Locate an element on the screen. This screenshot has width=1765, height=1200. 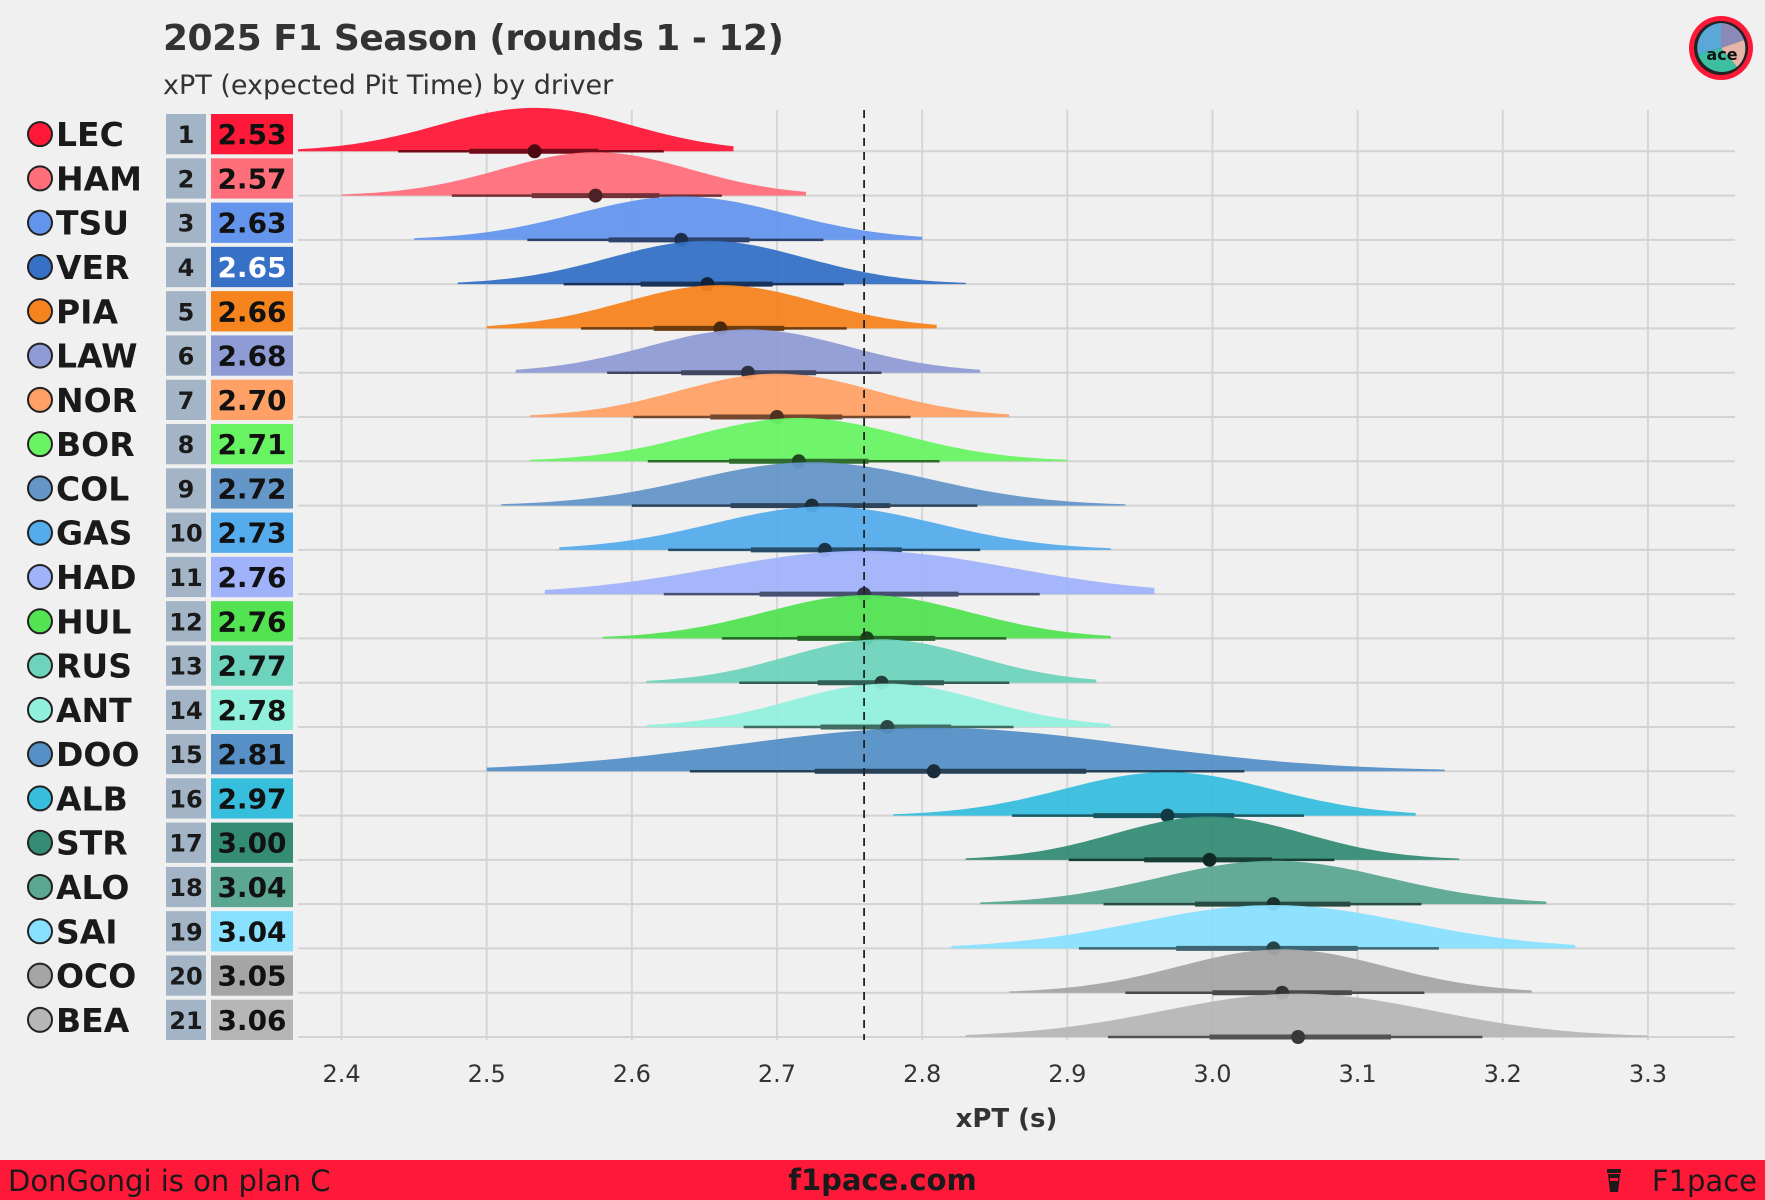
rank-label-lec: 1 is located at coordinates (186, 135).